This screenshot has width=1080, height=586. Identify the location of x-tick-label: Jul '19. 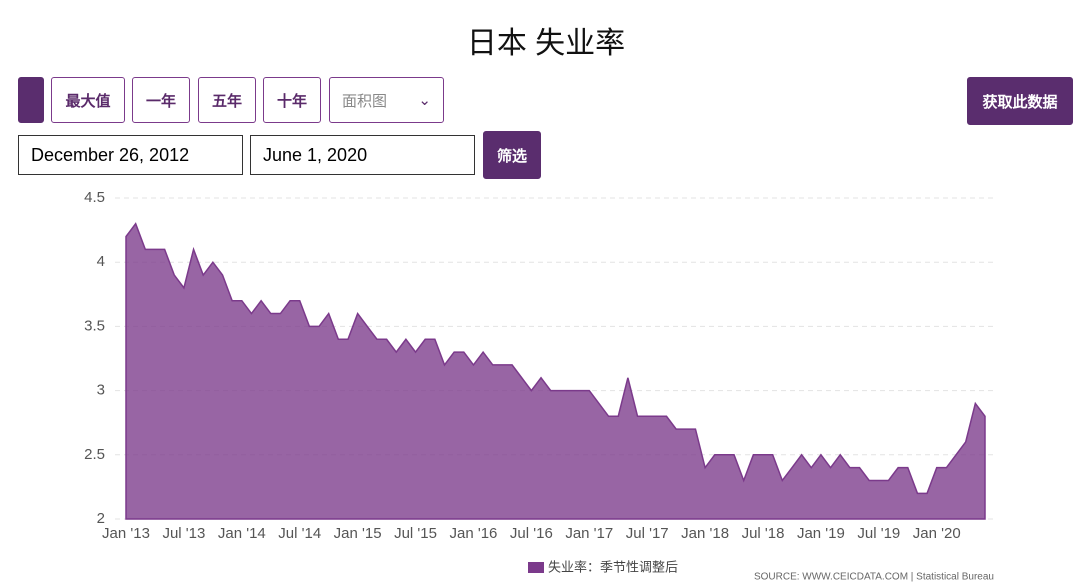
(878, 533).